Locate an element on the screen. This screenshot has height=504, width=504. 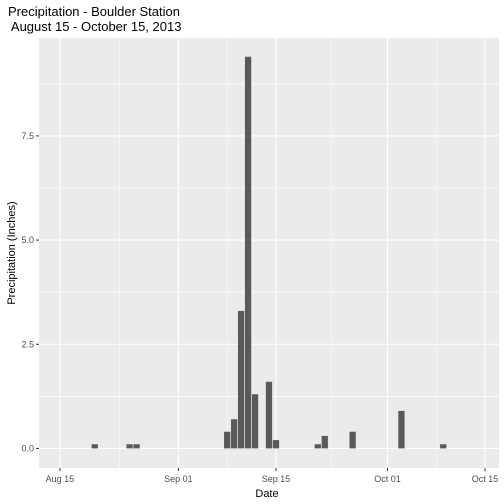
x-axis: Aug 15 Sep 01 Sep 15 Oct 01 Oct 15 is located at coordinates (272, 476).